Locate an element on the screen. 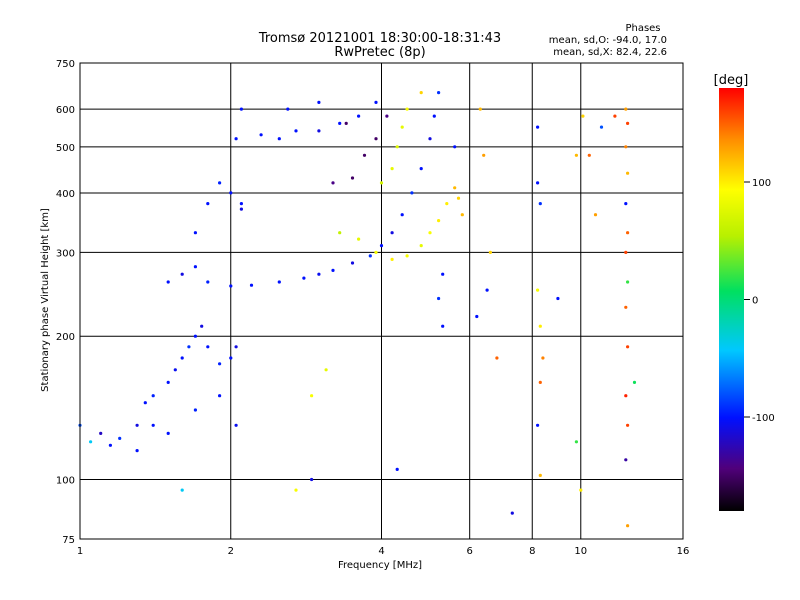 This screenshot has width=800, height=600. y-tick-label: 400 is located at coordinates (65, 194).